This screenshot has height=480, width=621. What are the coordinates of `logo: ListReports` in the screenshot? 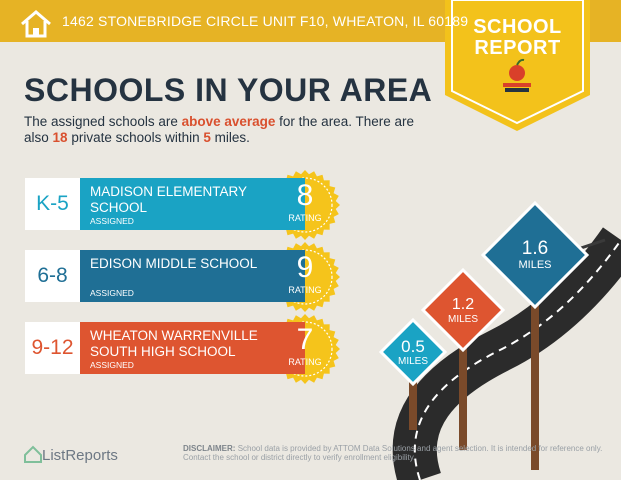 It's located at (80, 455).